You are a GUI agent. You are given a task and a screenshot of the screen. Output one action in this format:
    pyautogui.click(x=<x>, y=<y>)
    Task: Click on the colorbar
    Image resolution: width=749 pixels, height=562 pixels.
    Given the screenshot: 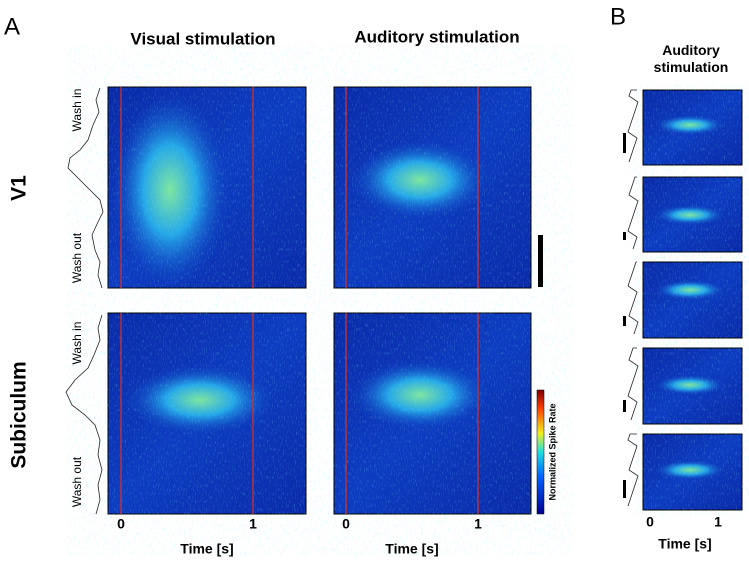 What is the action you would take?
    pyautogui.click(x=540, y=452)
    